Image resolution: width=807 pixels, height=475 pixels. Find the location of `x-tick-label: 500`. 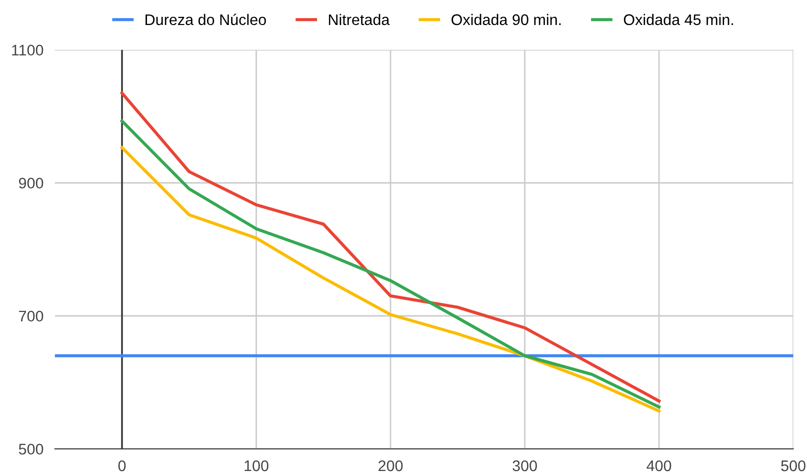

x-tick-label: 500 is located at coordinates (793, 466).